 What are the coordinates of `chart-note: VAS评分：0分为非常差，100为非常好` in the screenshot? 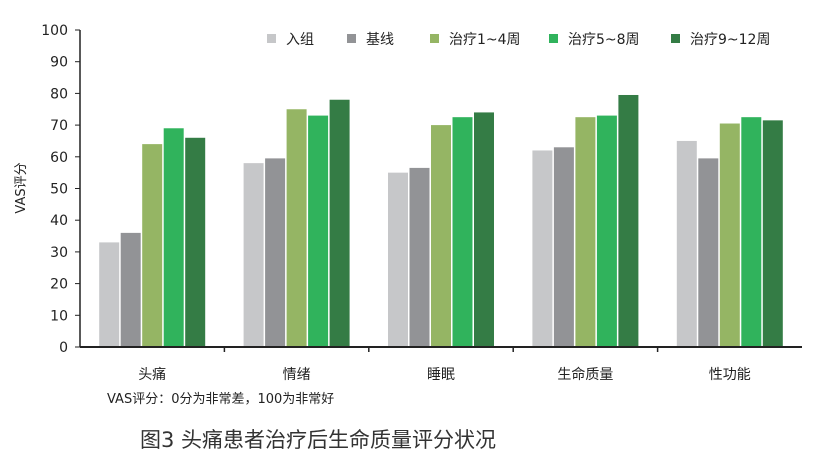 It's located at (220, 399).